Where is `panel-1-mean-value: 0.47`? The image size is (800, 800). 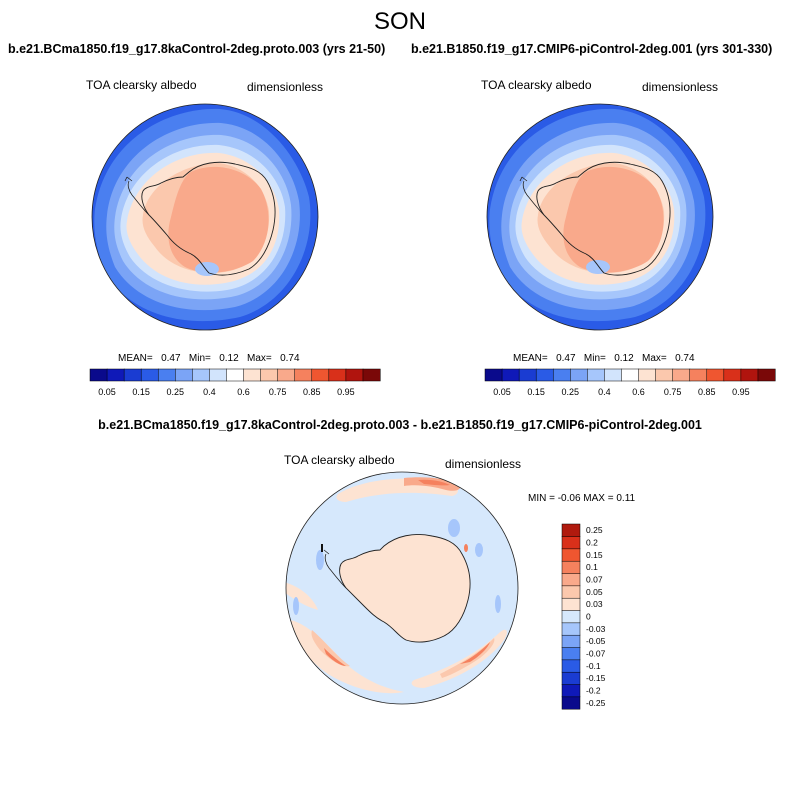 panel-1-mean-value: 0.47 is located at coordinates (171, 358).